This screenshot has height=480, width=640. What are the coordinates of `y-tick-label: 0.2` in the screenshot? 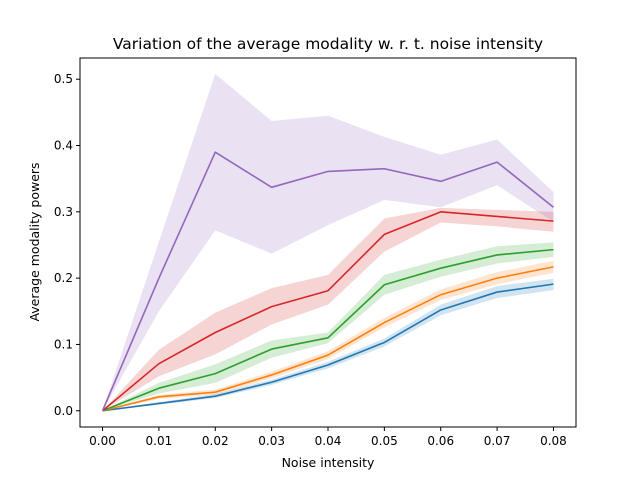 It's located at (63, 278).